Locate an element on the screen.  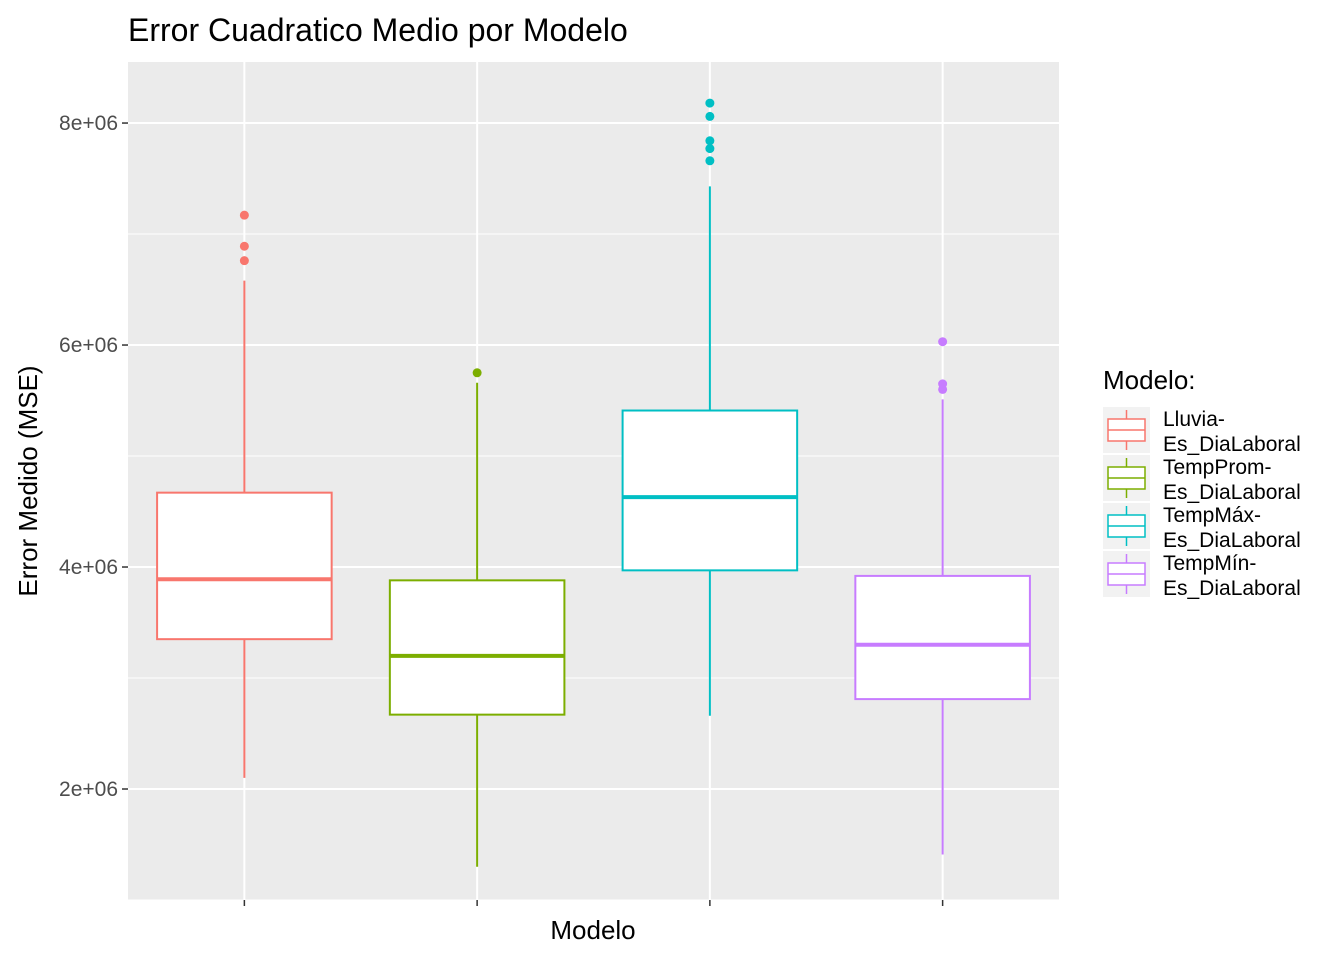
y-tick-label: 6e+06 is located at coordinates (88, 345).